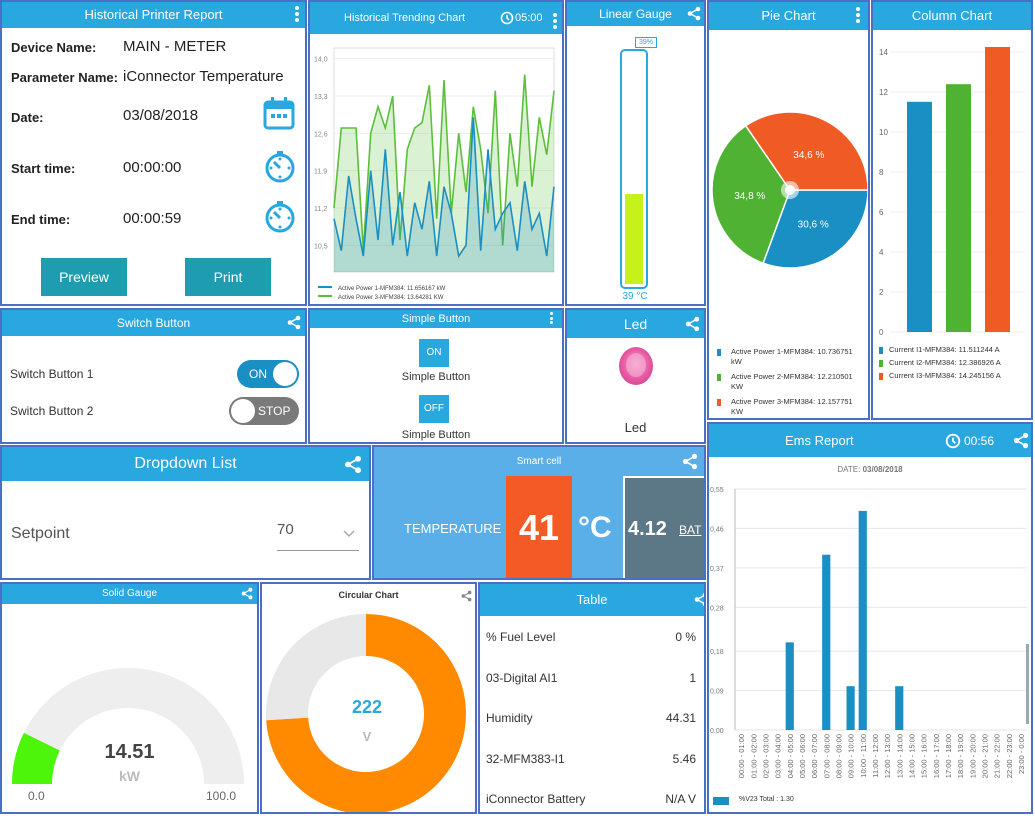  Describe the element at coordinates (936, 756) in the screenshot. I see `x-tick-label: 16:00 - 17:00` at that location.